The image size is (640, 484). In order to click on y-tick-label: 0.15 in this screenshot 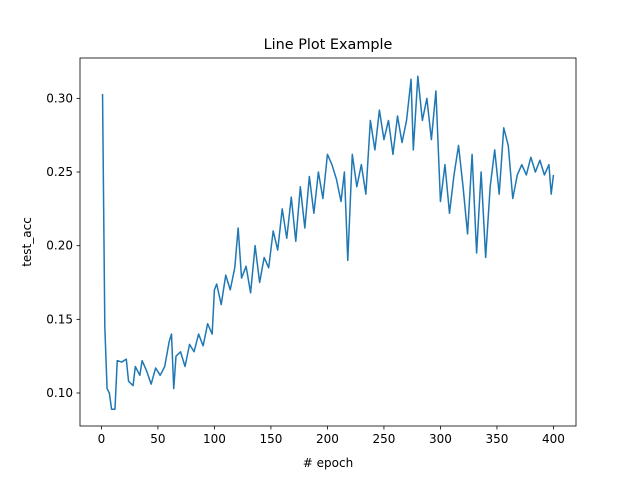, I will do `click(59, 319)`.